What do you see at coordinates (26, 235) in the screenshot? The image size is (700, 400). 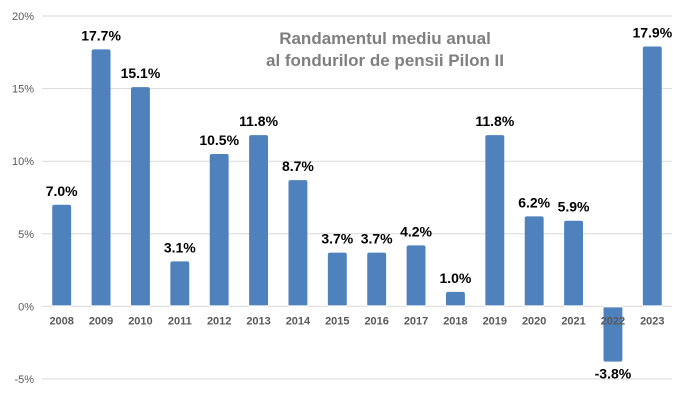 I see `y-tick-label: 5%` at bounding box center [26, 235].